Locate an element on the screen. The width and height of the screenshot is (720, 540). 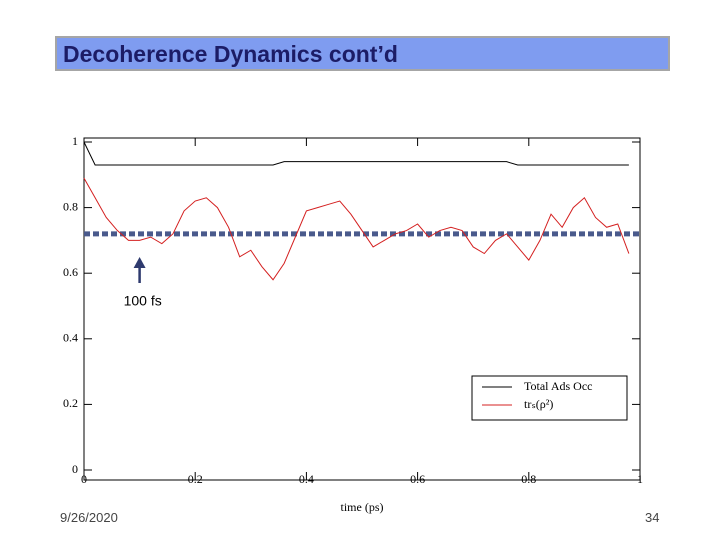
legend-label: Total Ads Occ is located at coordinates (558, 386).